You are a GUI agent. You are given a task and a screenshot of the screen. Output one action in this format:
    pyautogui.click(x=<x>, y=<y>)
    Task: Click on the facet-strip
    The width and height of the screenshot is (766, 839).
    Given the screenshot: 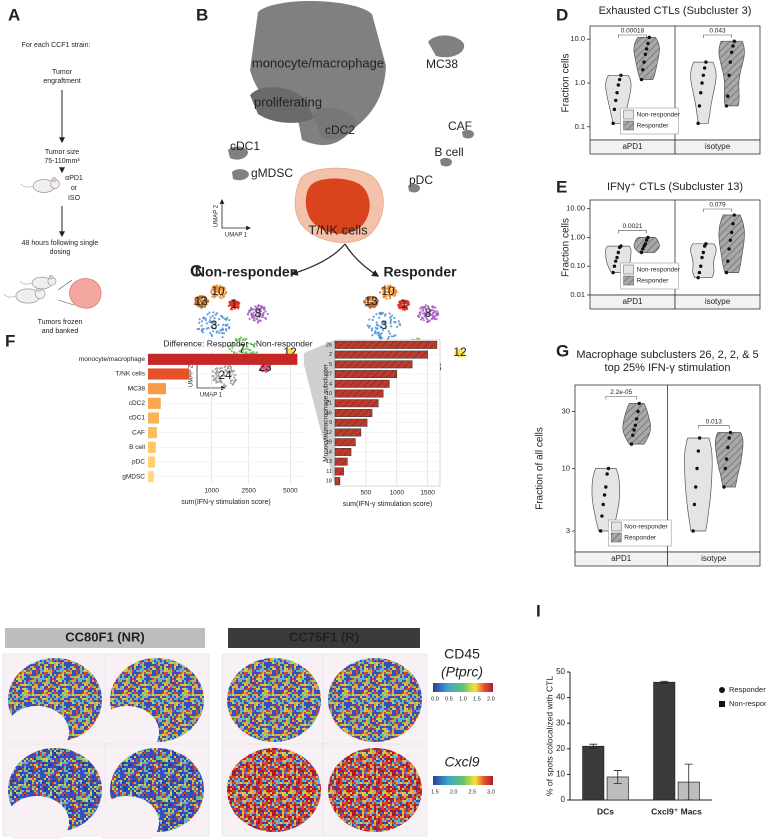 What is the action you would take?
    pyautogui.click(x=714, y=559)
    